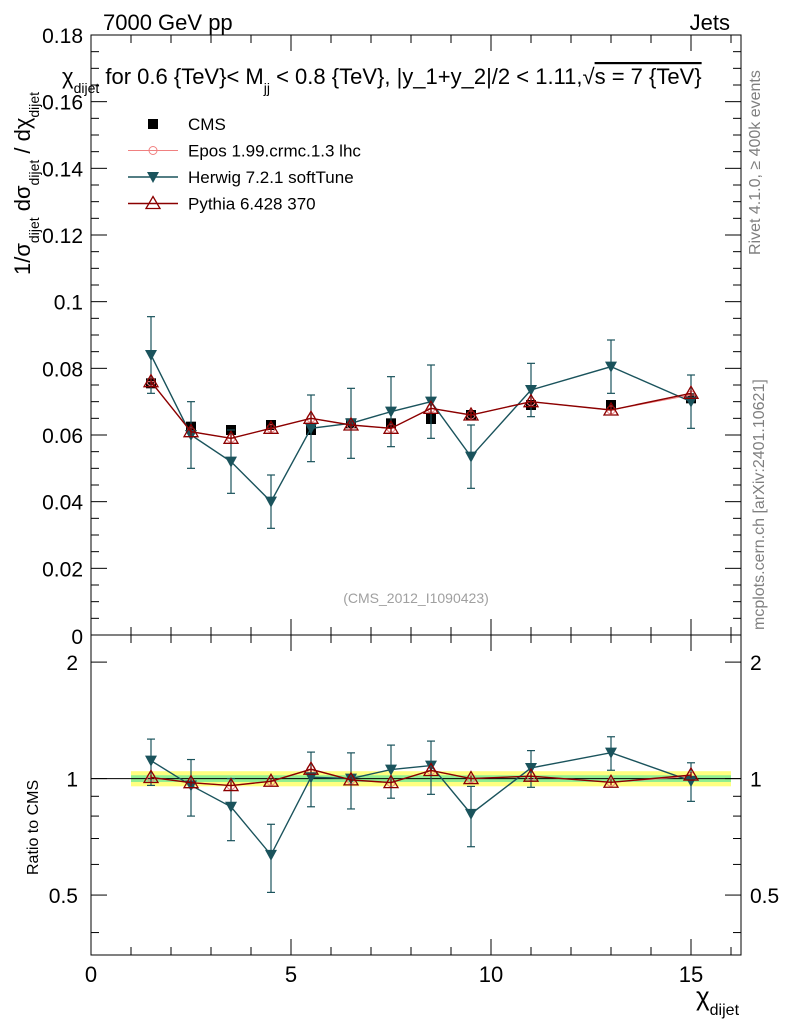 The width and height of the screenshot is (786, 1024). I want to click on x-axis-label: χdijet, so click(718, 1000).